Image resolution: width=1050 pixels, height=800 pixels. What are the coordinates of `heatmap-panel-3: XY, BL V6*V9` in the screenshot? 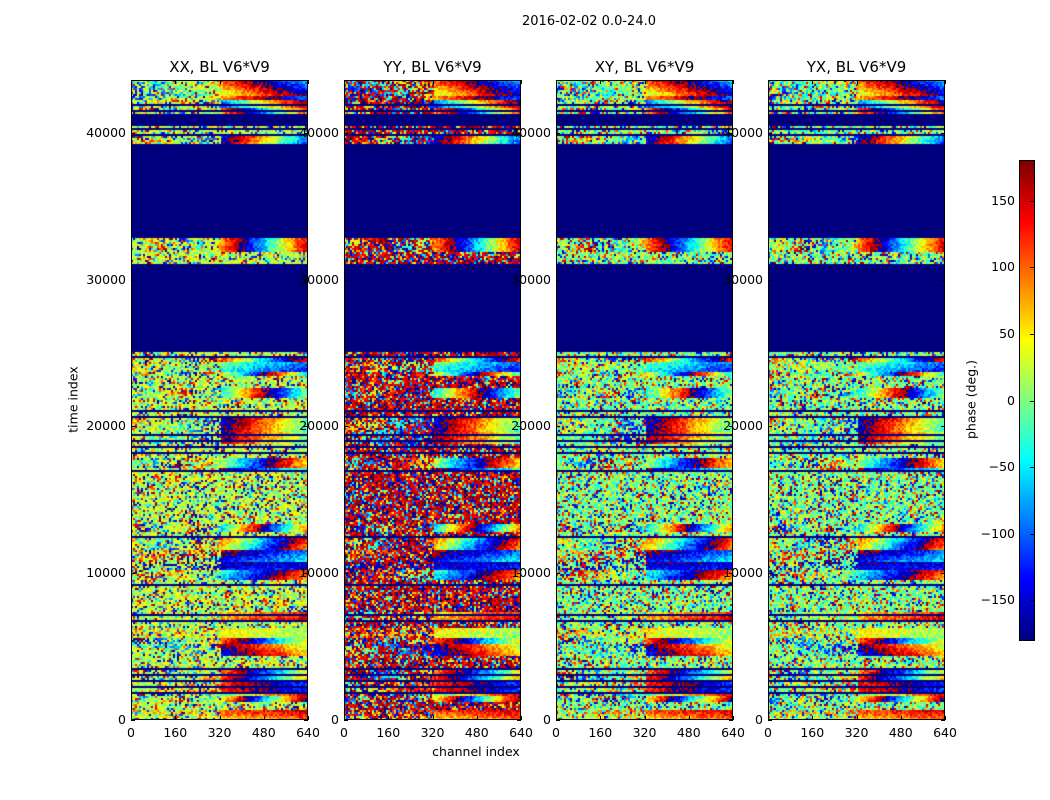 It's located at (644, 389).